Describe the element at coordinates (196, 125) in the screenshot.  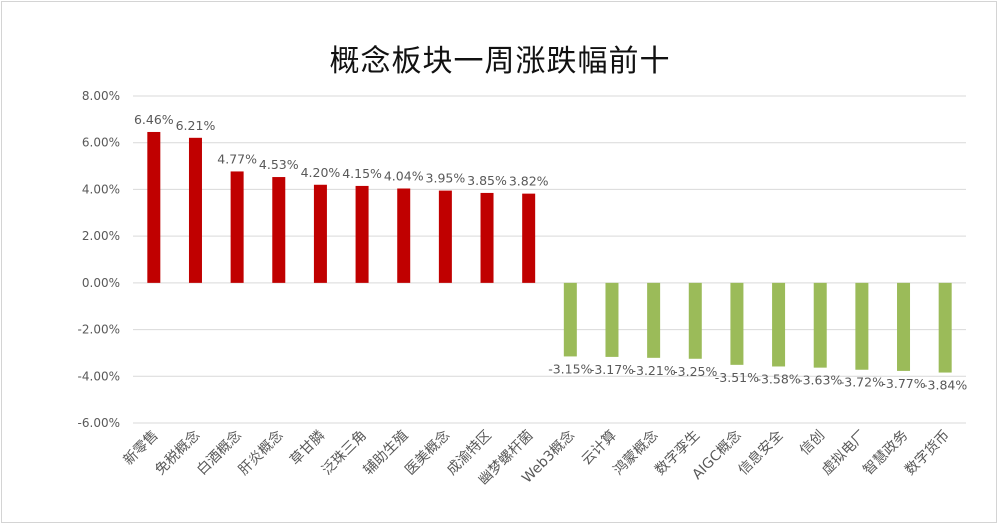
I see `data-label: 6.21%` at that location.